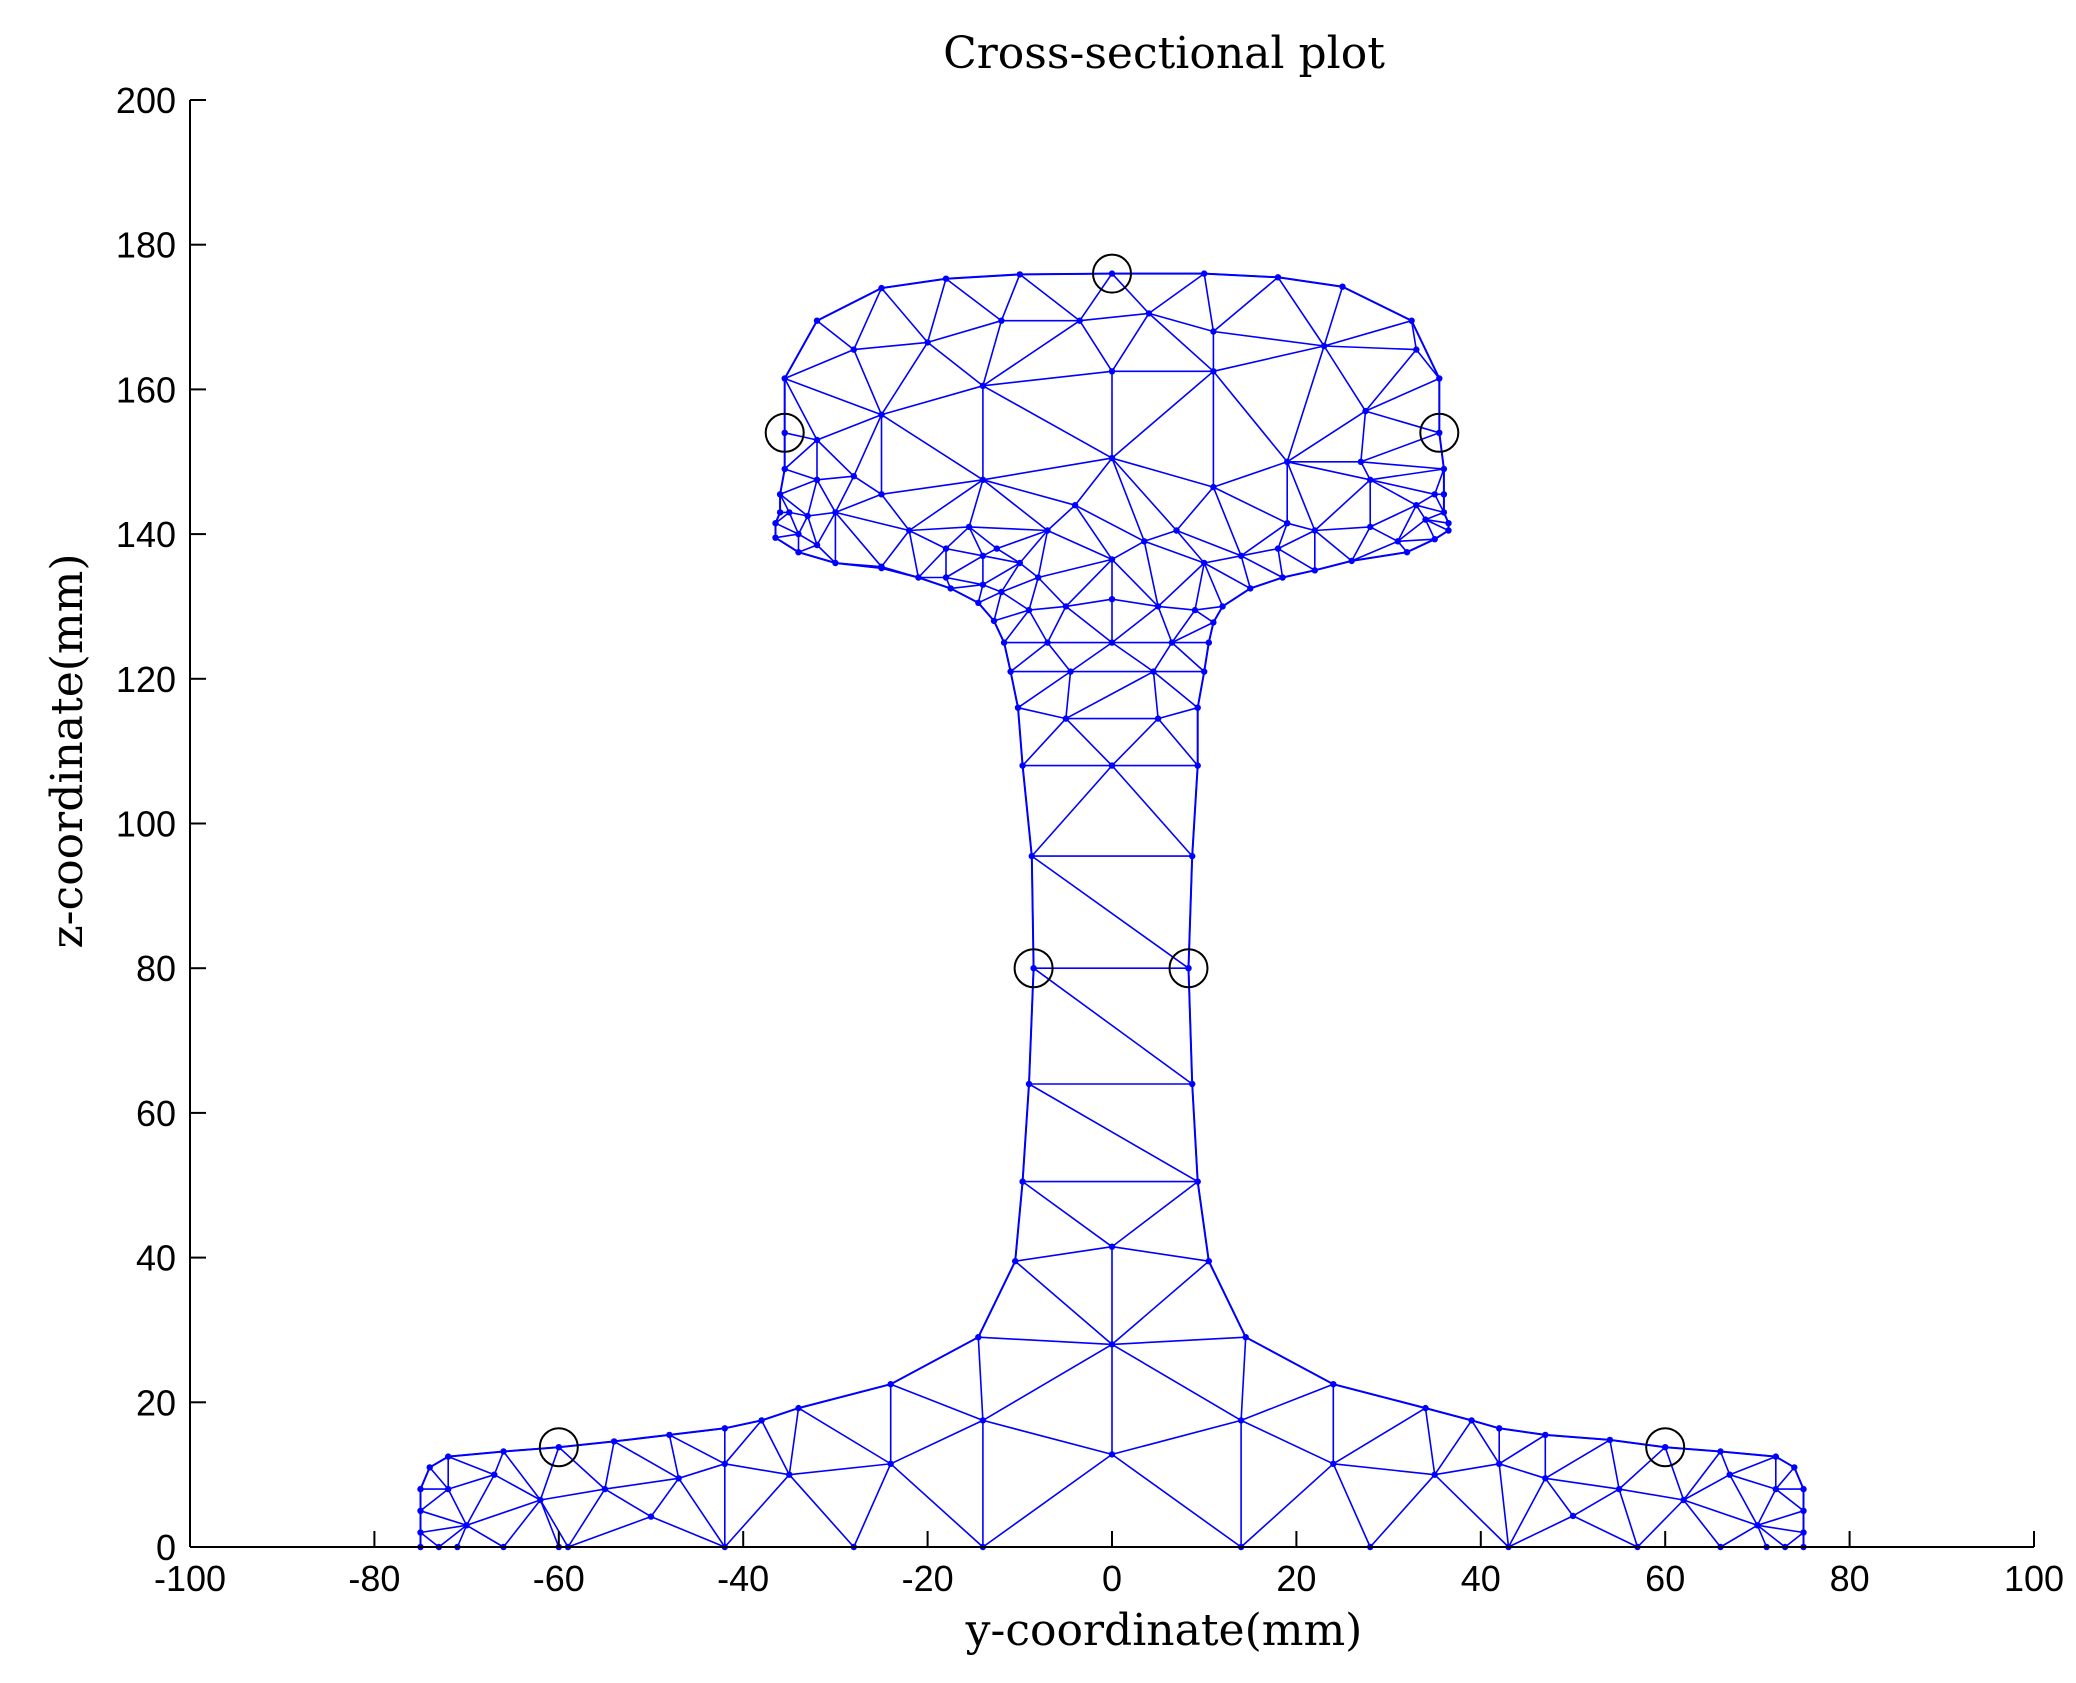  What do you see at coordinates (67, 750) in the screenshot?
I see `y-axis-title: z-coordinate(mm)` at bounding box center [67, 750].